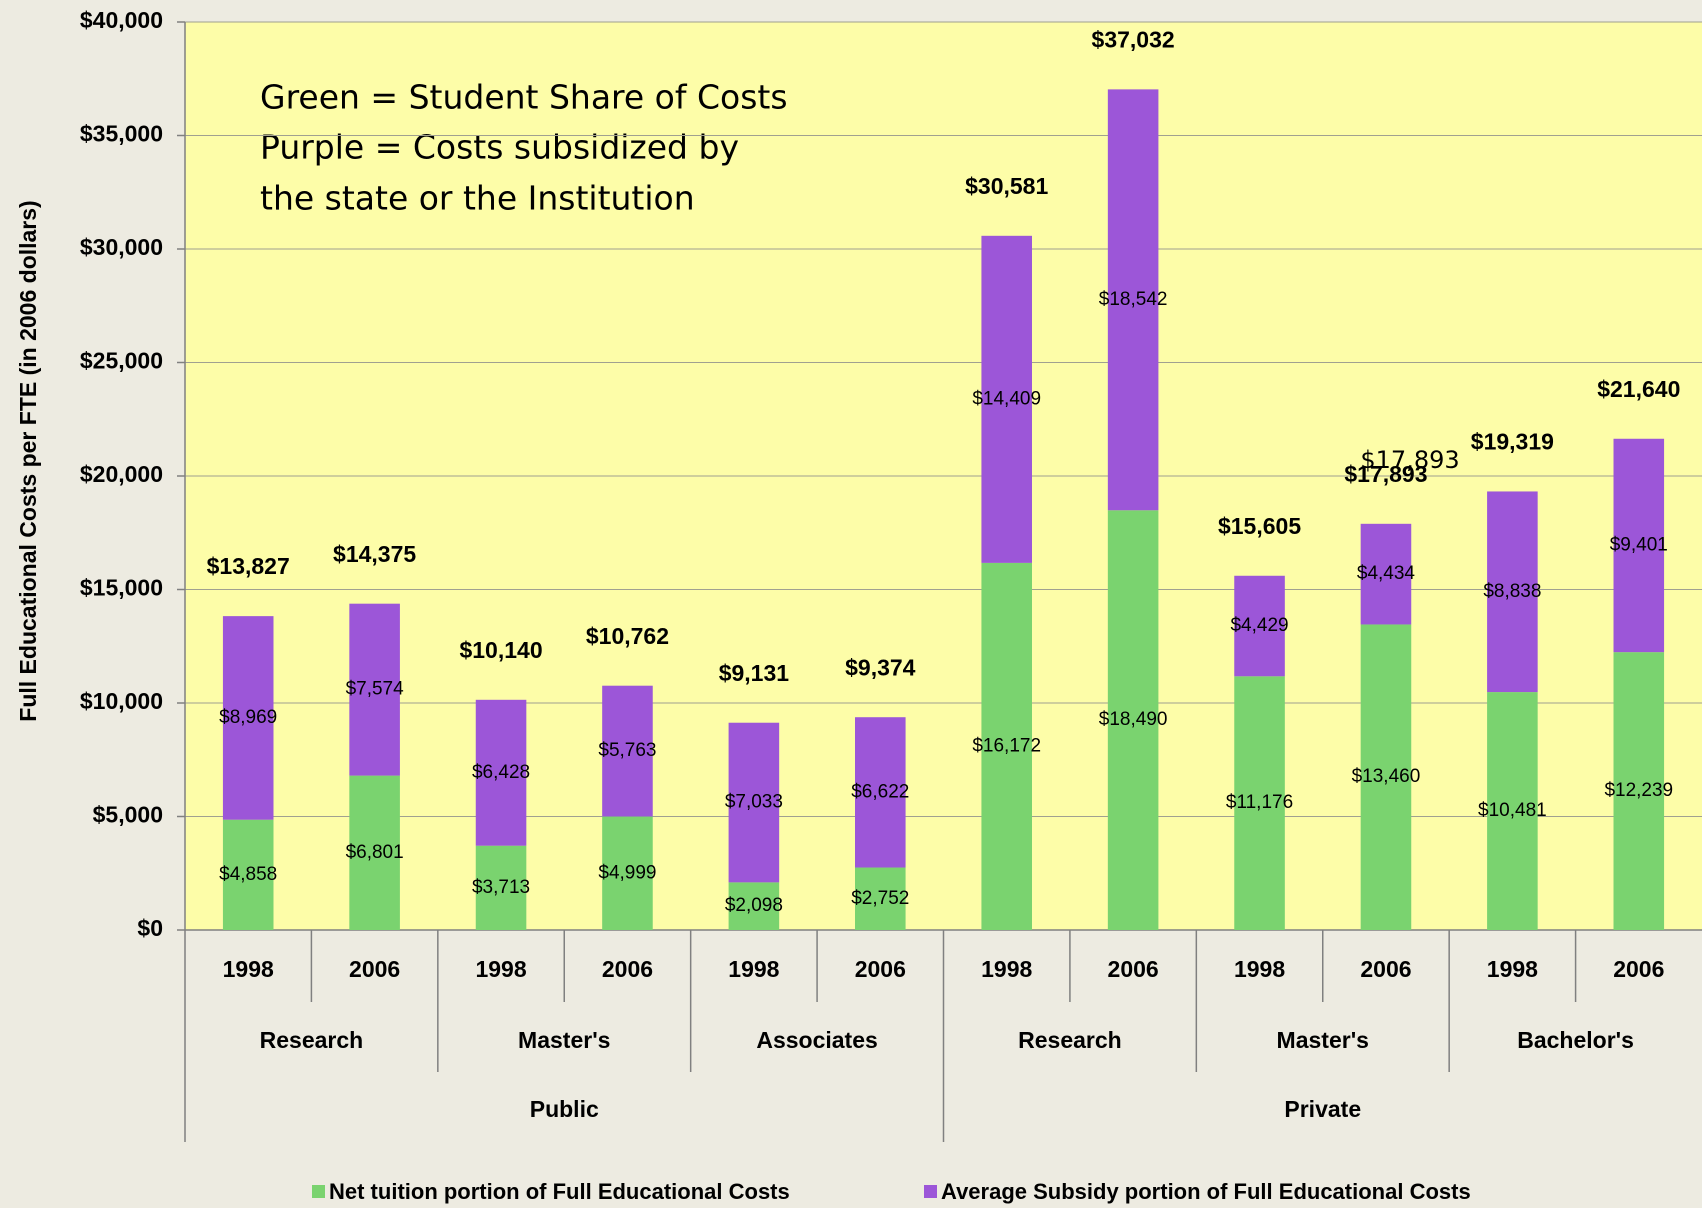 The width and height of the screenshot is (1702, 1208). I want to click on data-label: $13,460, so click(1386, 776).